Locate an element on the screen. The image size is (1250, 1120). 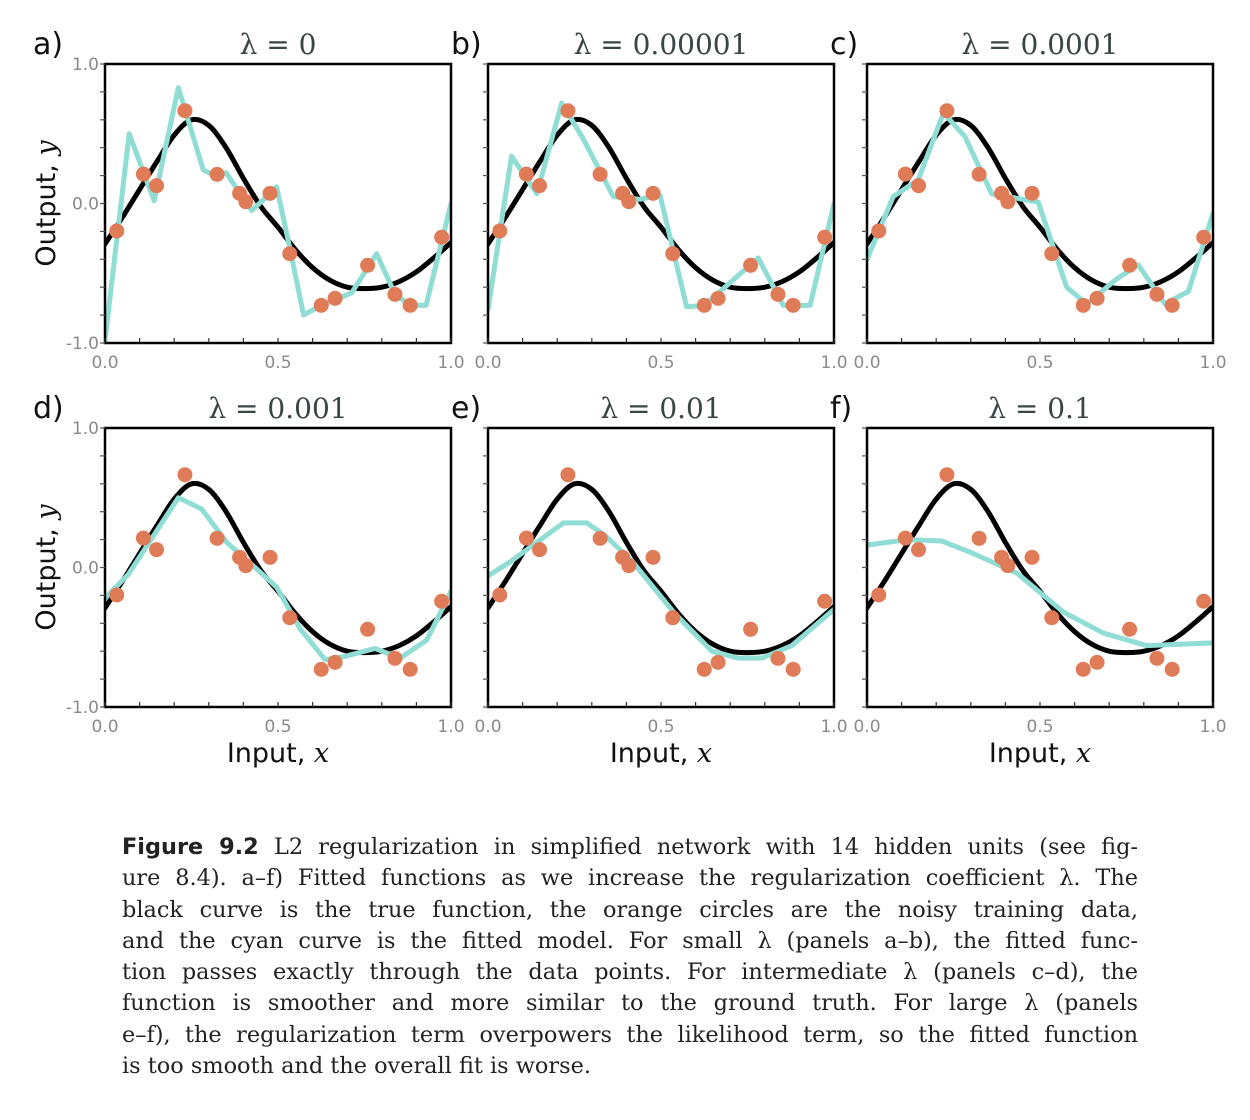
panel-letter: d) is located at coordinates (48, 408).